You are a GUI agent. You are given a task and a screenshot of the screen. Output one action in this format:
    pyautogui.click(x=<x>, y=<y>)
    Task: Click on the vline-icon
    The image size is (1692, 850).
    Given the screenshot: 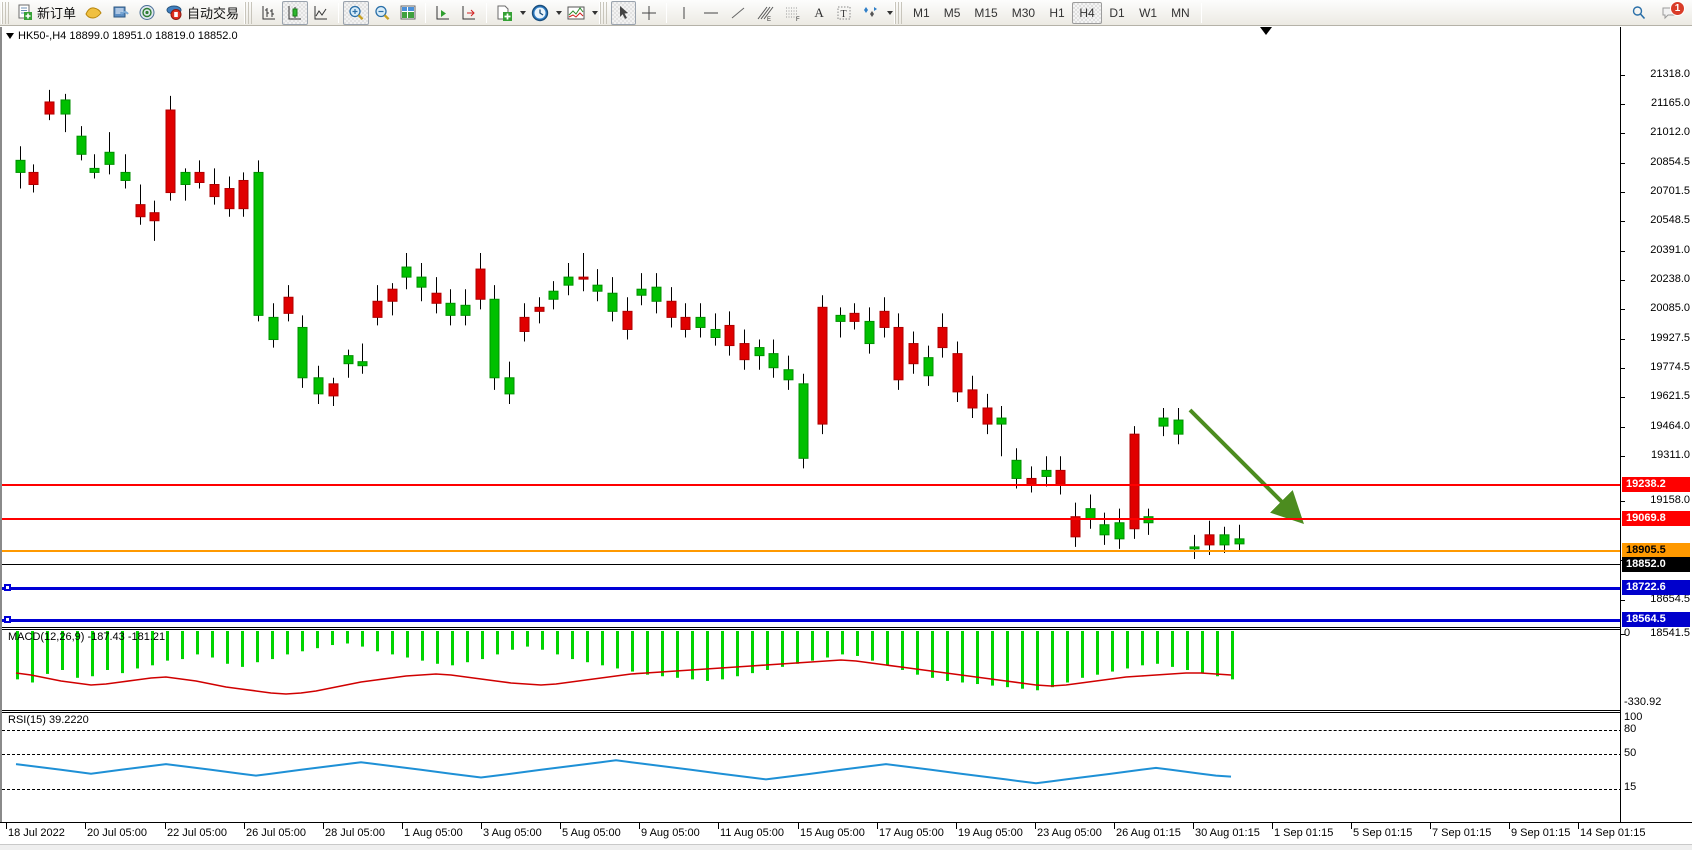 What is the action you would take?
    pyautogui.click(x=684, y=13)
    